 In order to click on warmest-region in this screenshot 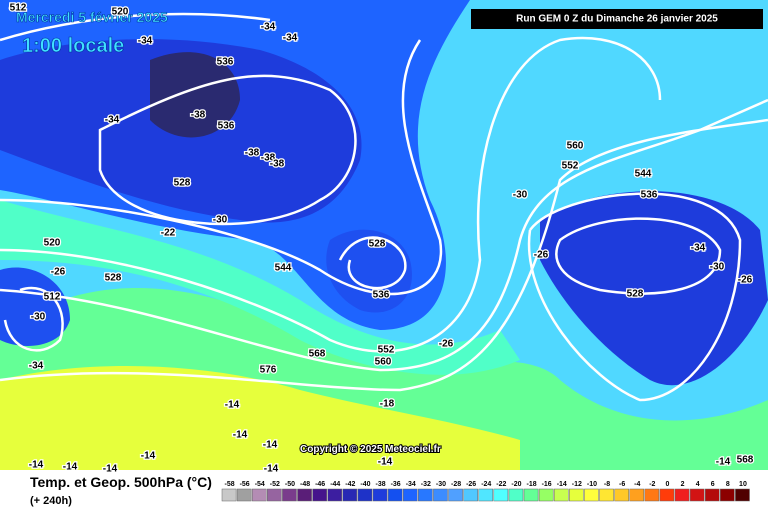, I will do `click(260, 418)`.